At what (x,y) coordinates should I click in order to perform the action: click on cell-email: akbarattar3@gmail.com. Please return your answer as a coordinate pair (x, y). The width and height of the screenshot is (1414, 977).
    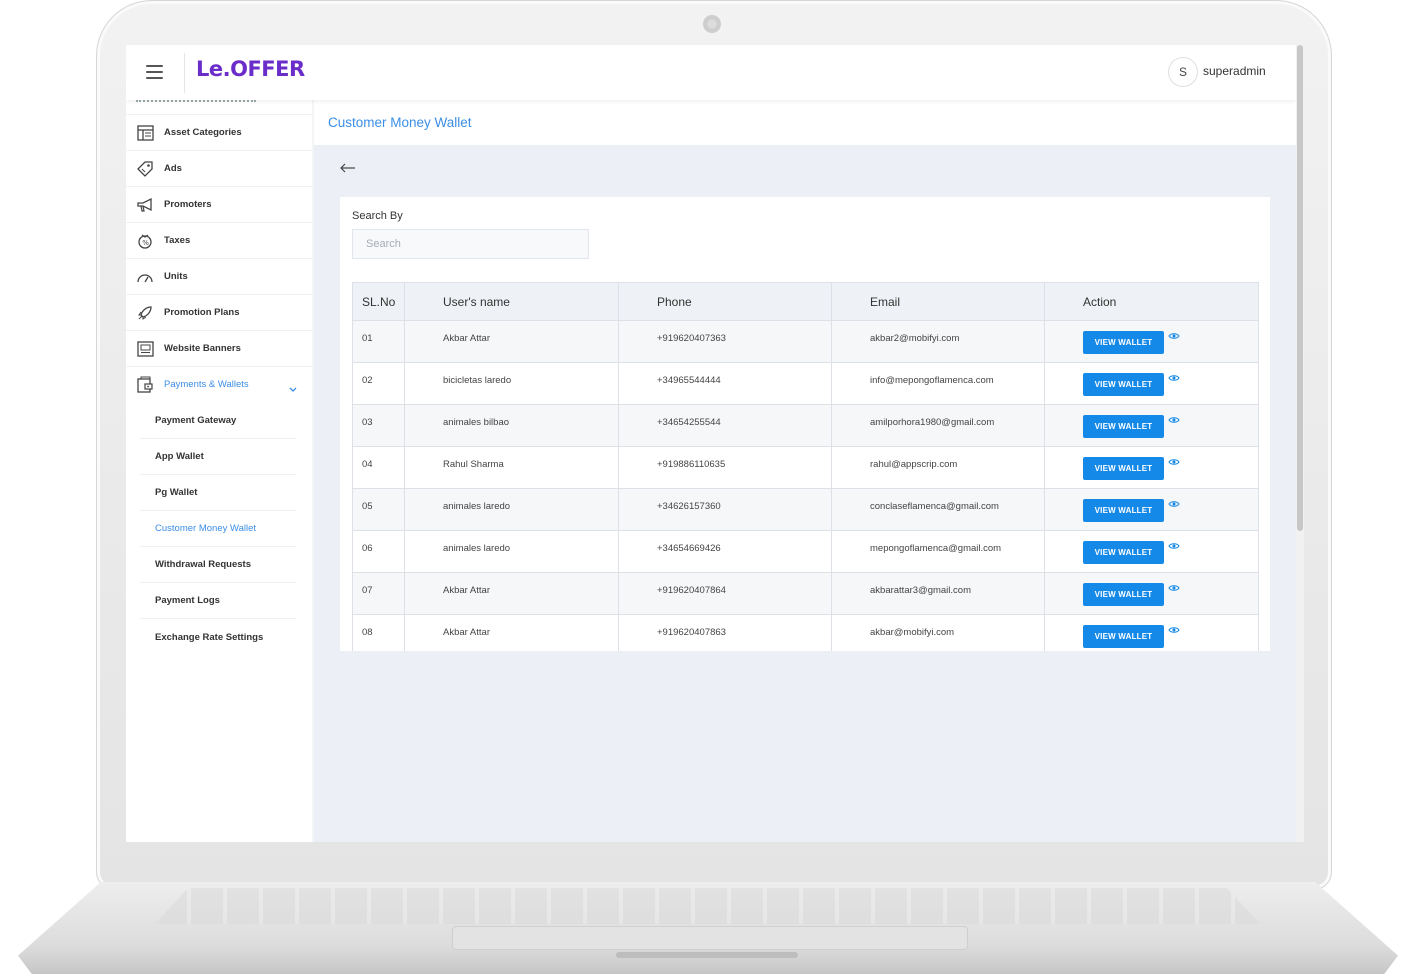
    Looking at the image, I should click on (938, 593).